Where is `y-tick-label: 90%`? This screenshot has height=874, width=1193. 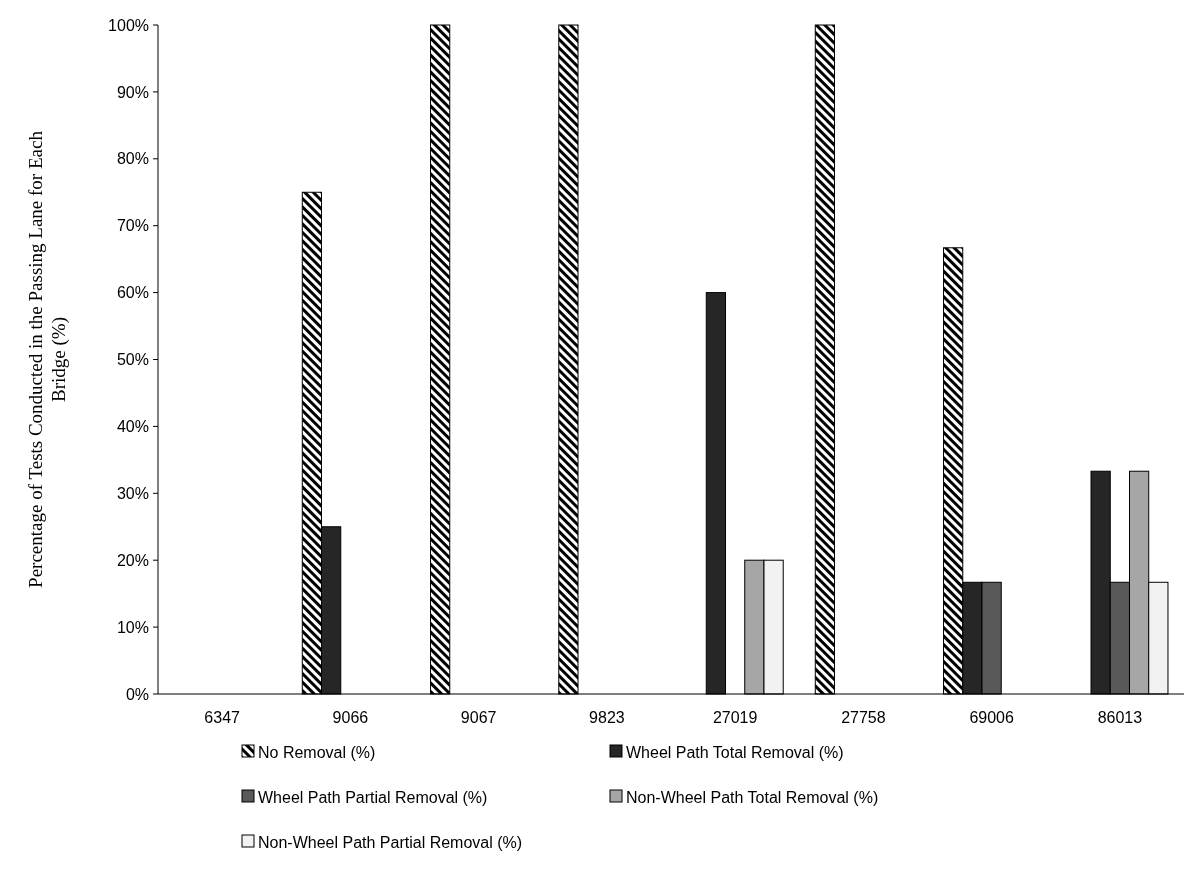
y-tick-label: 90% is located at coordinates (132, 92).